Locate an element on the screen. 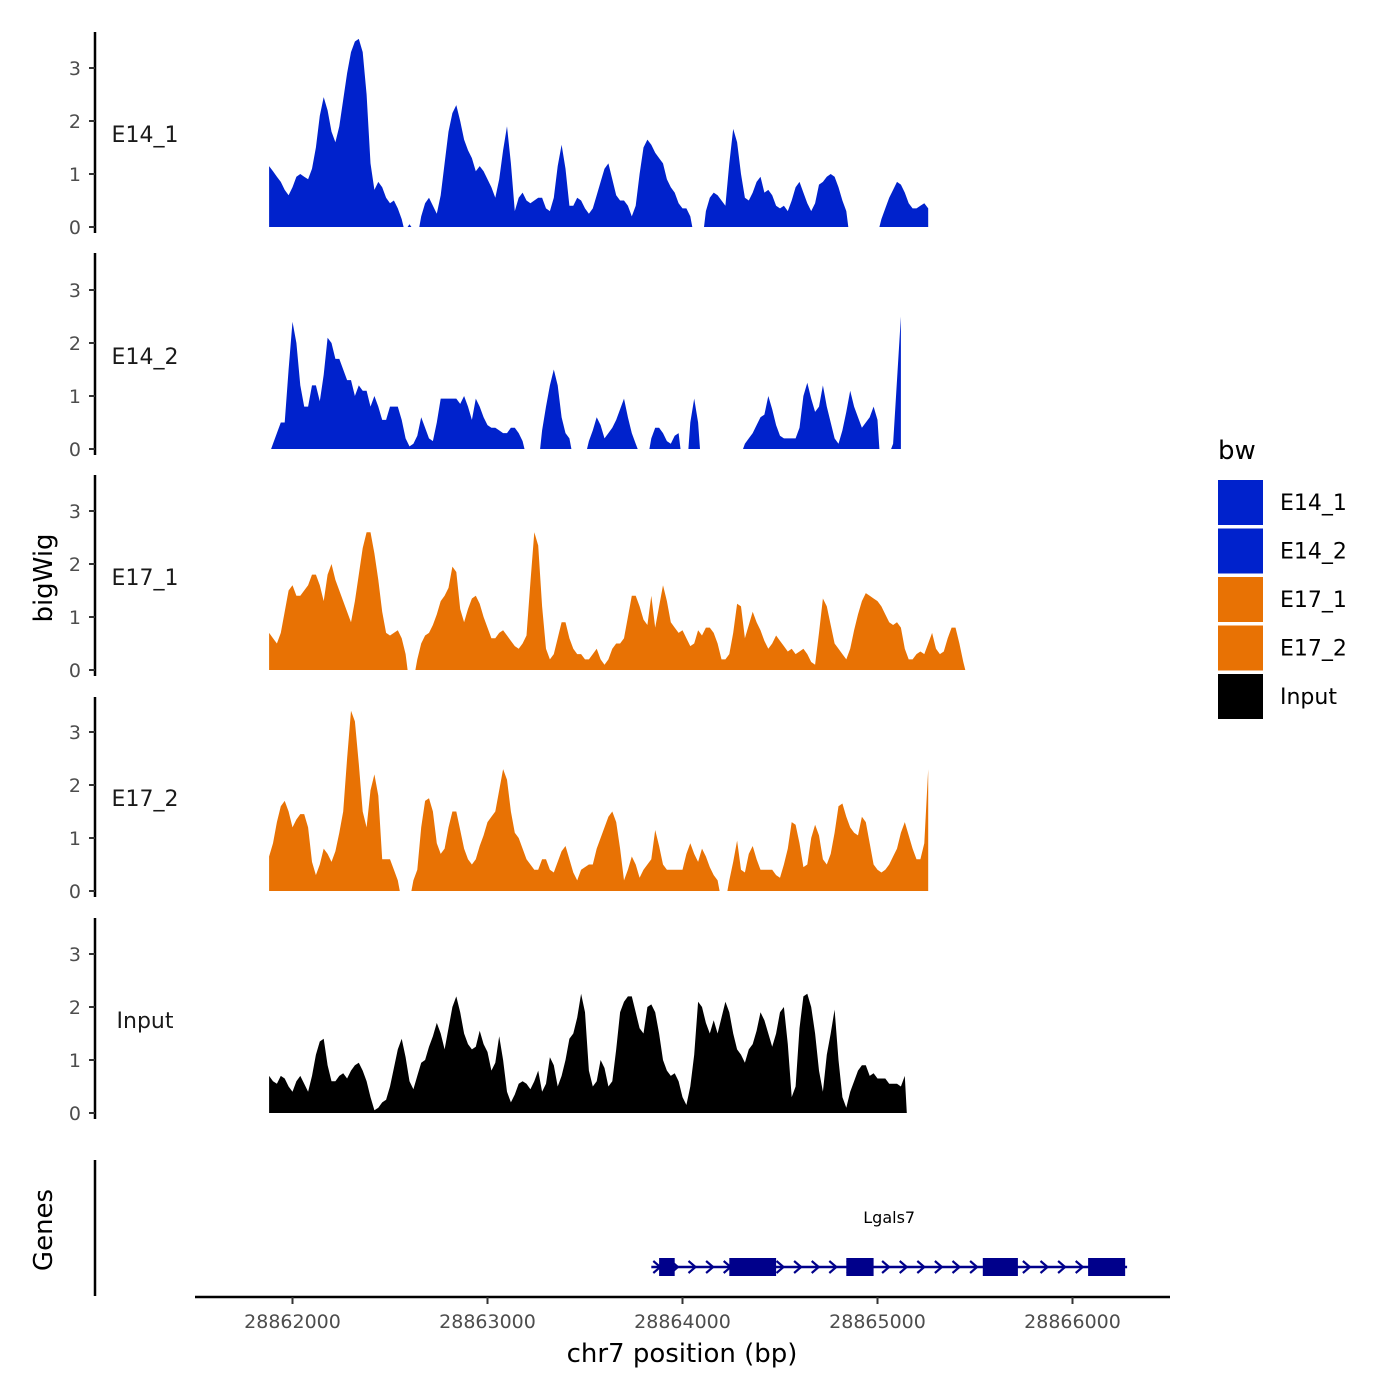 This screenshot has height=1400, width=1400. legend-item: E17_2 is located at coordinates (1282, 648).